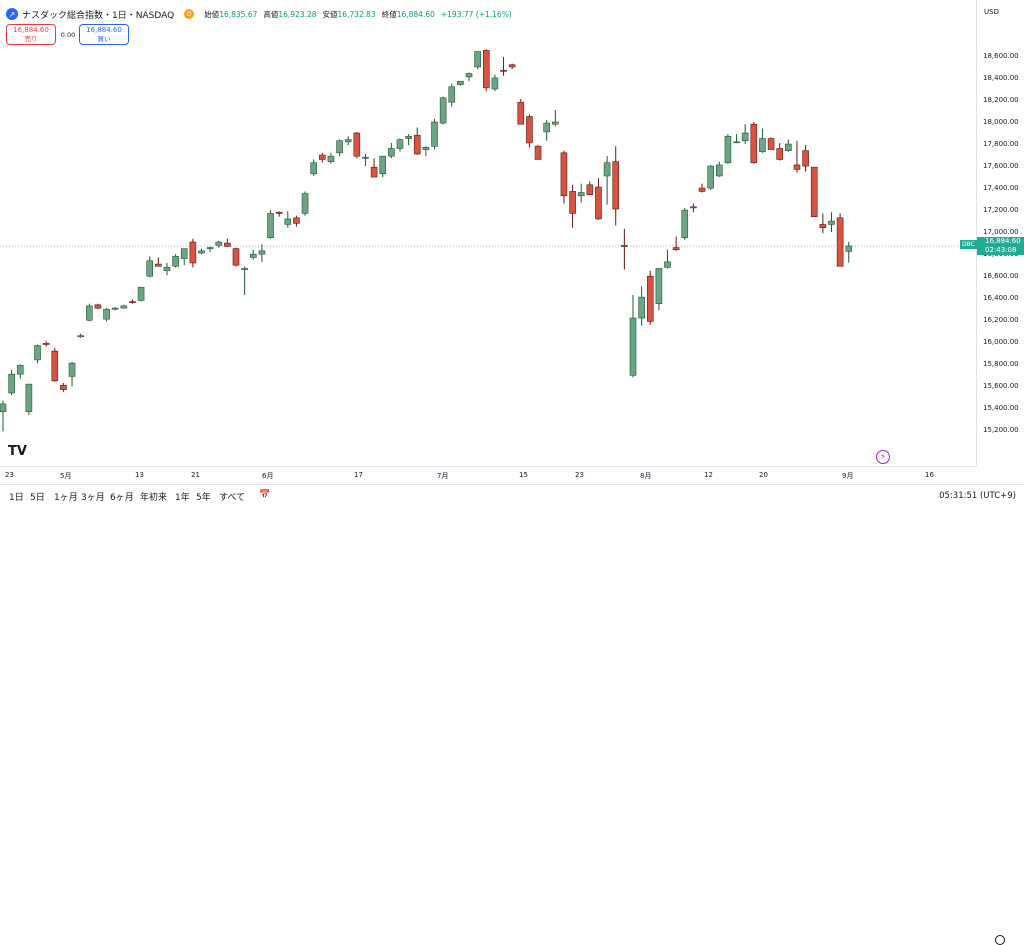 Image resolution: width=1024 pixels, height=945 pixels. I want to click on symbol-title: ナスダック総合指数・1日・NASDAQ, so click(98, 15).